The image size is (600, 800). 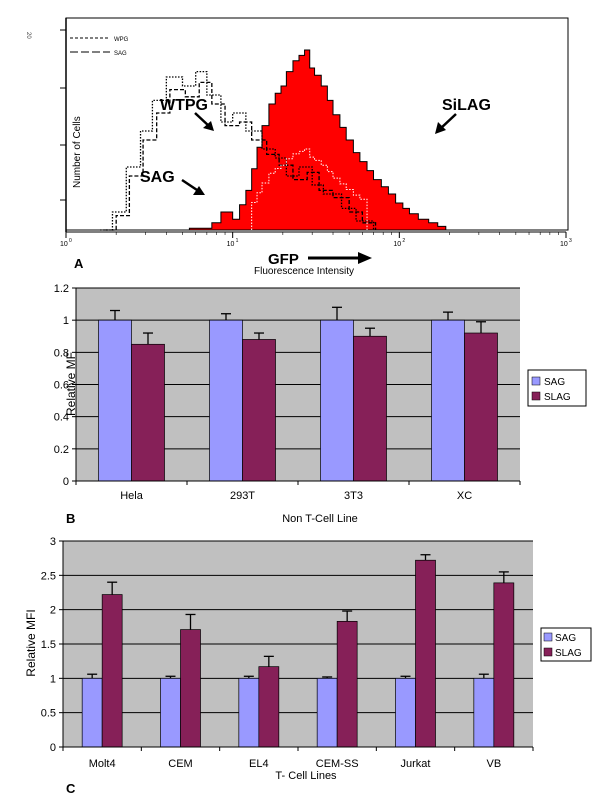 I want to click on annotation-silag-arrowhead, so click(x=440, y=128).